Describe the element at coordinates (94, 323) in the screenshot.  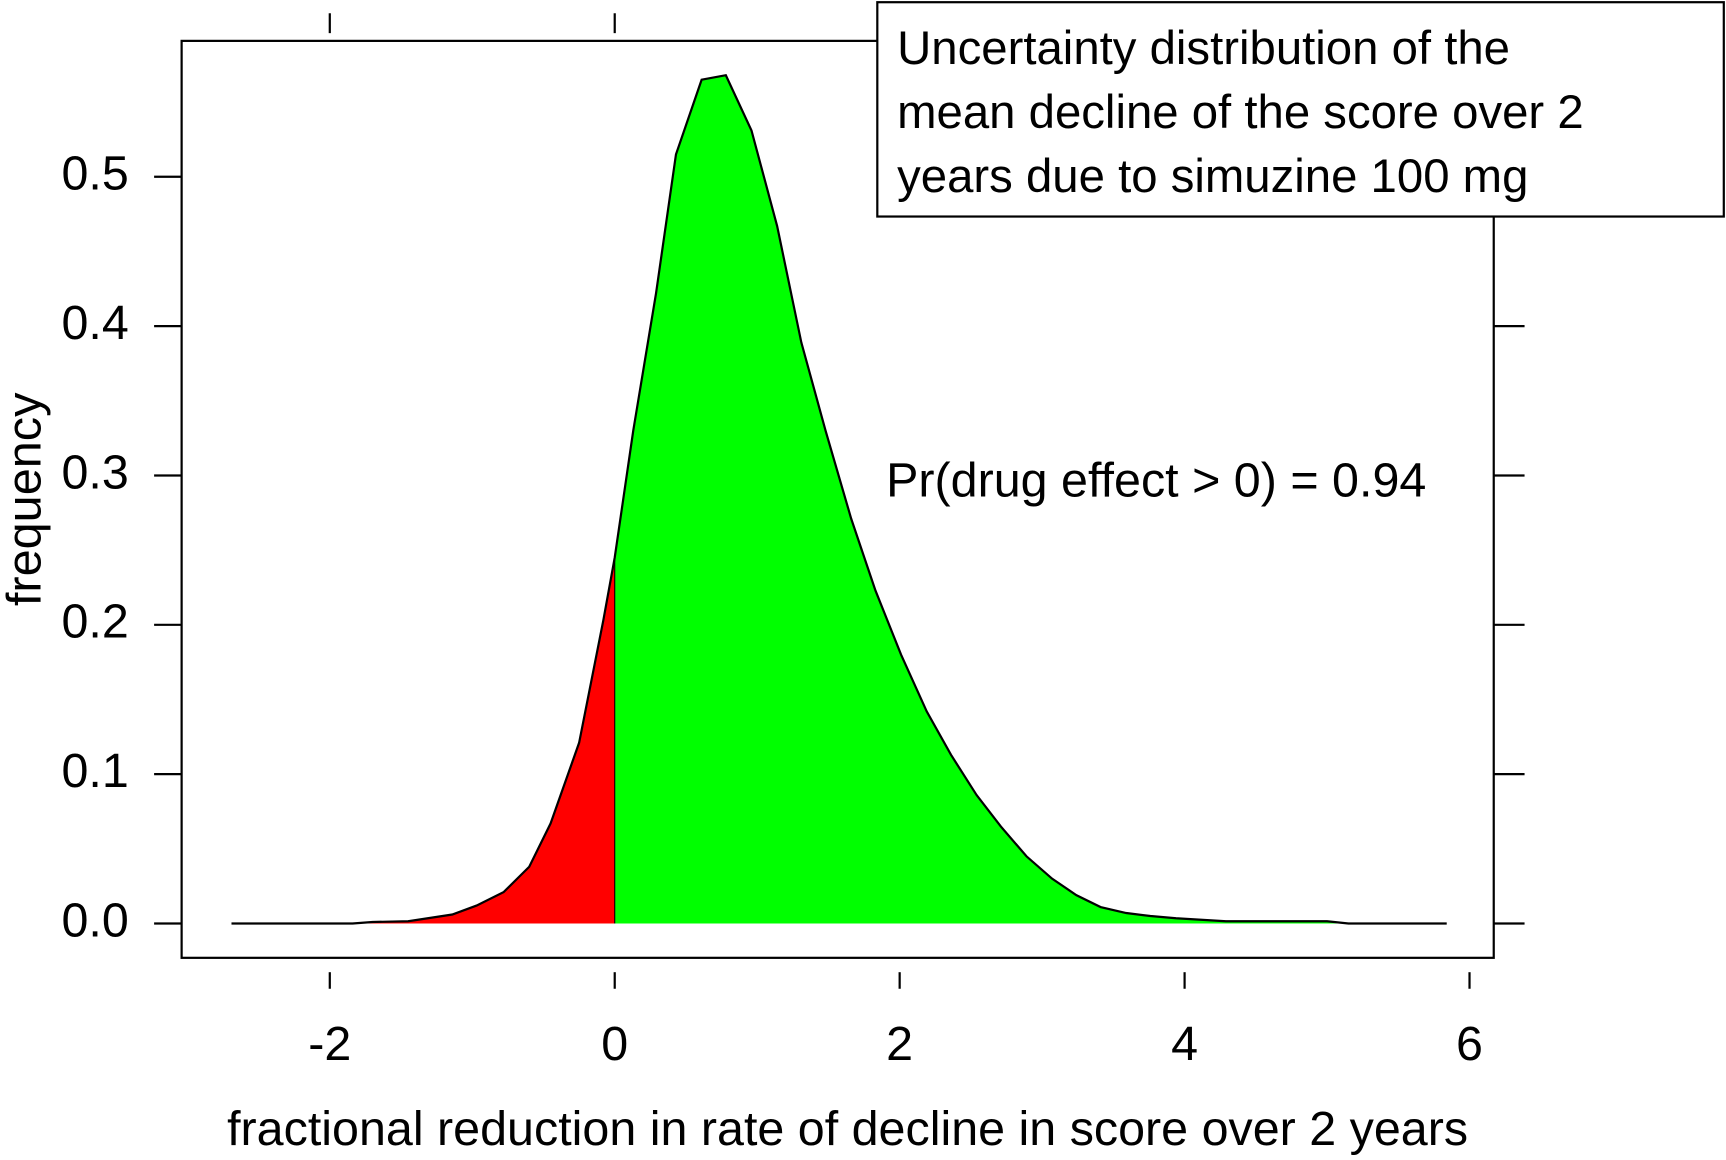
I see `y-tick-label: 0.4` at that location.